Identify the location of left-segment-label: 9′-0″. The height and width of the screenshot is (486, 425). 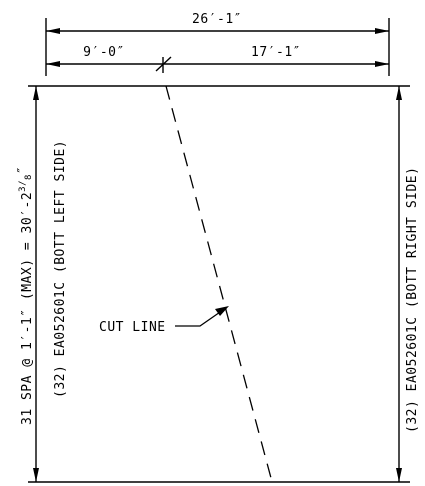
(104, 52).